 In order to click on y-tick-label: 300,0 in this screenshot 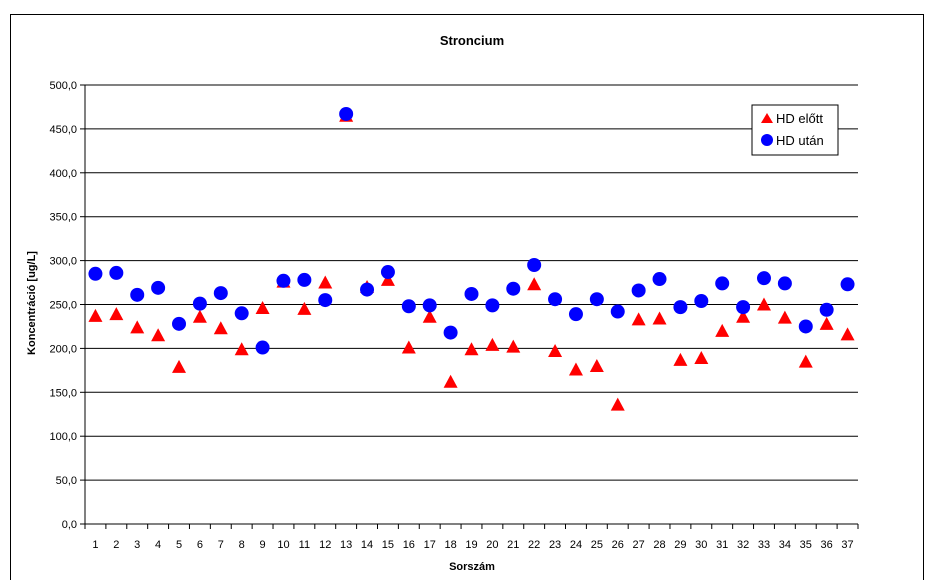, I will do `click(63, 262)`.